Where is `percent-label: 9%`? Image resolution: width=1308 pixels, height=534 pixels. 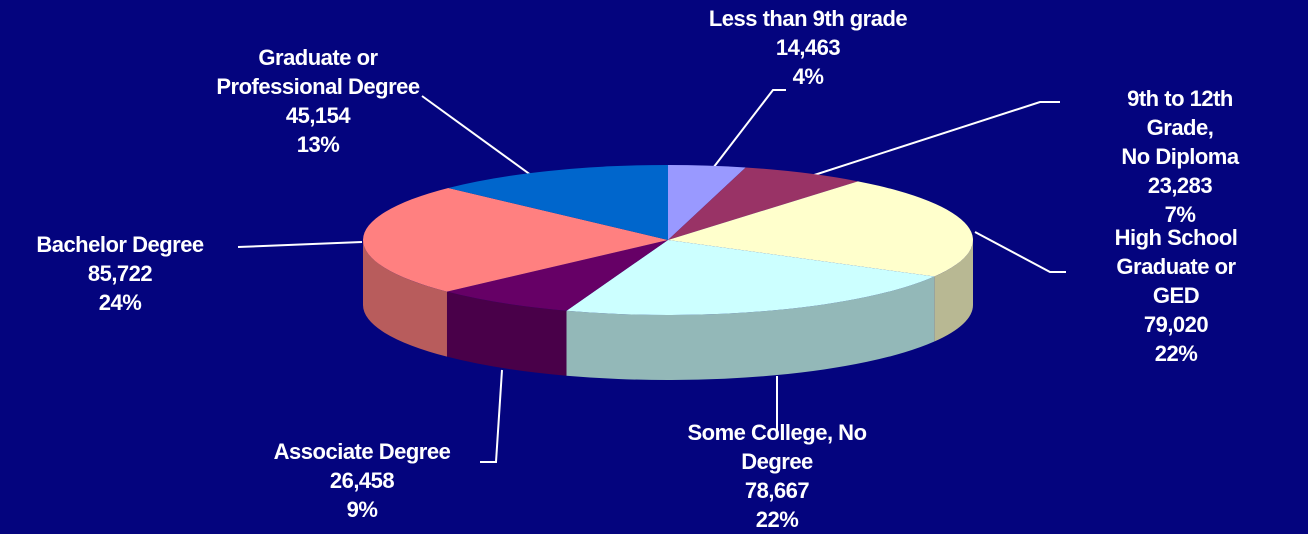
percent-label: 9% is located at coordinates (362, 509).